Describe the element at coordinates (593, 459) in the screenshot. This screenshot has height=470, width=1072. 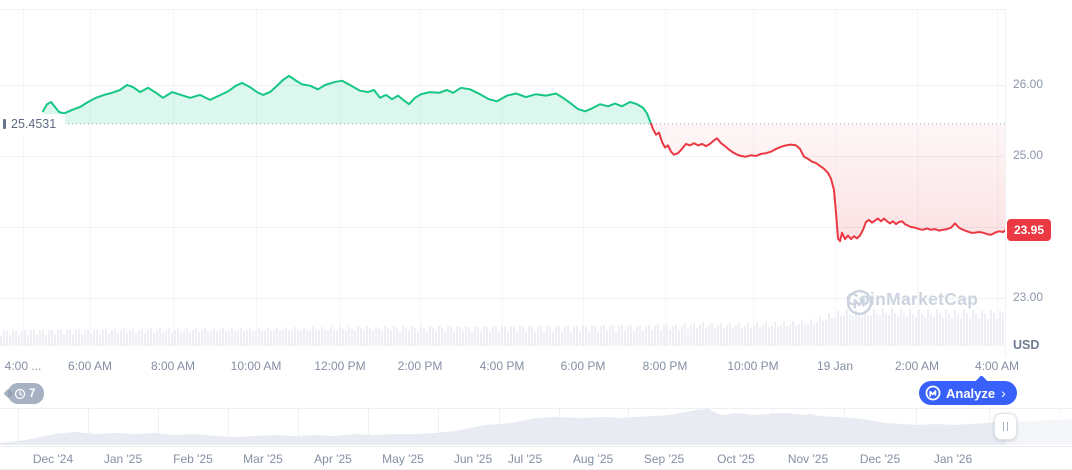
I see `month-tick-label: Aug '25` at that location.